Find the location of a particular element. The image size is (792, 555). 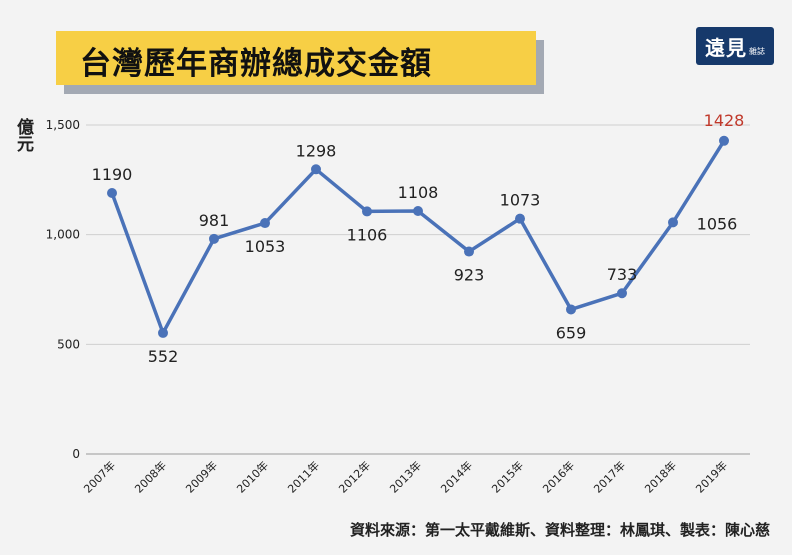

data-label: 552 is located at coordinates (163, 356).